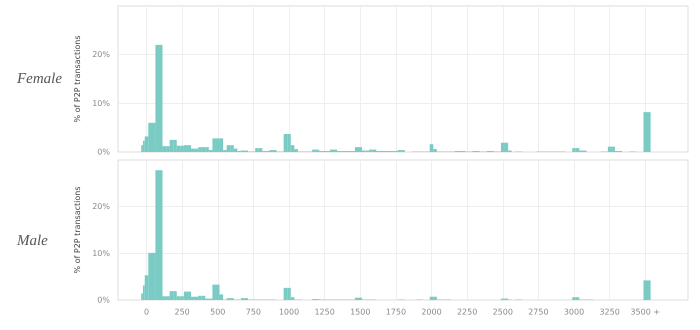 The width and height of the screenshot is (700, 330). I want to click on text: Female, so click(39, 79).